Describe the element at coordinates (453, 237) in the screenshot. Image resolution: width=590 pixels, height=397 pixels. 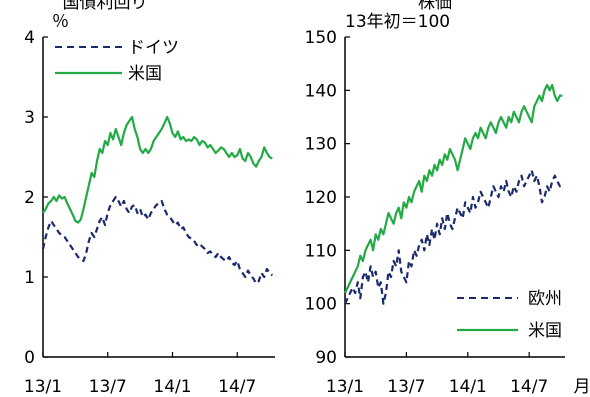
I see `series-line-europe` at that location.